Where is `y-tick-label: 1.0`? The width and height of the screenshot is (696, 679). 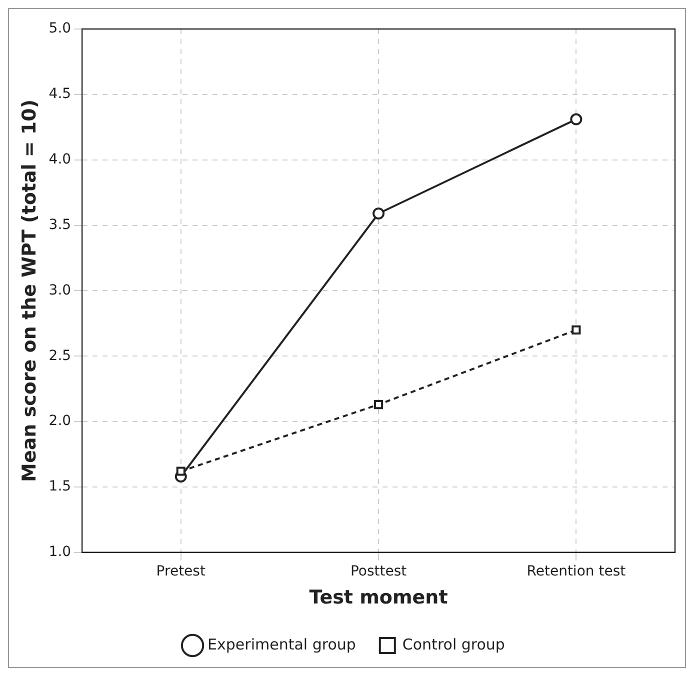
y-tick-label: 1.0 is located at coordinates (60, 552).